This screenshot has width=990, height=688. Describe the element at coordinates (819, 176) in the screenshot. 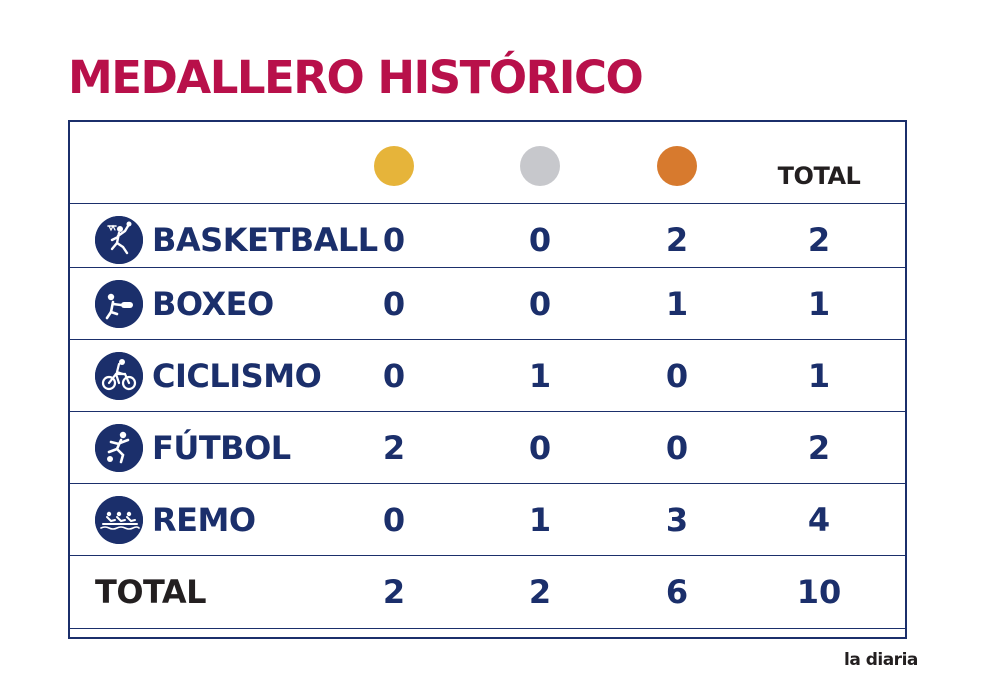

I see `total-column-header: TOTAL` at that location.